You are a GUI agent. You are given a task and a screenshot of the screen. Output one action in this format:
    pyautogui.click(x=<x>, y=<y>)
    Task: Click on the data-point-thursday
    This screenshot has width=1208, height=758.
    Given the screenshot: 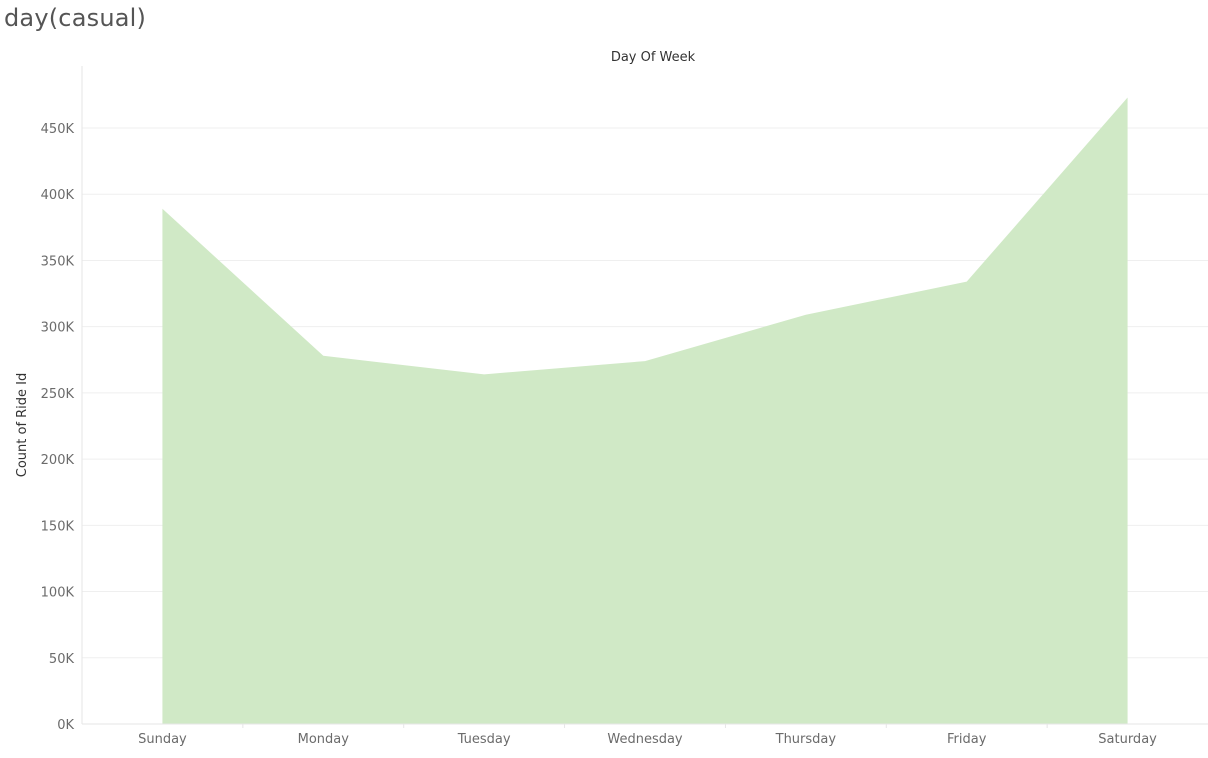 What is the action you would take?
    pyautogui.click(x=806, y=315)
    